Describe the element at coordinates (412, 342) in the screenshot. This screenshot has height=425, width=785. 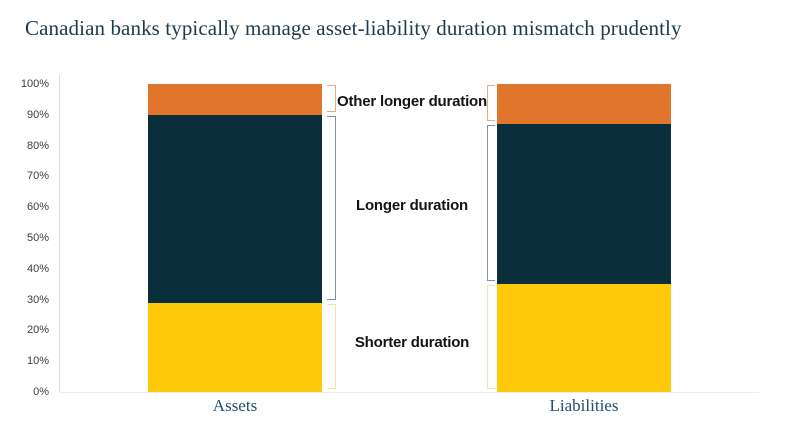
I see `annotation-shorter-duration: Shorter duration` at that location.